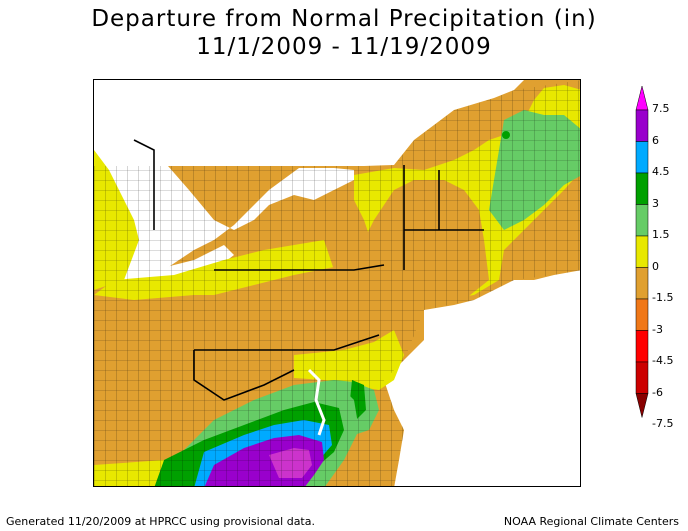 Image resolution: width=688 pixels, height=531 pixels. Describe the element at coordinates (655, 140) in the screenshot. I see `legend-label: 6` at that location.